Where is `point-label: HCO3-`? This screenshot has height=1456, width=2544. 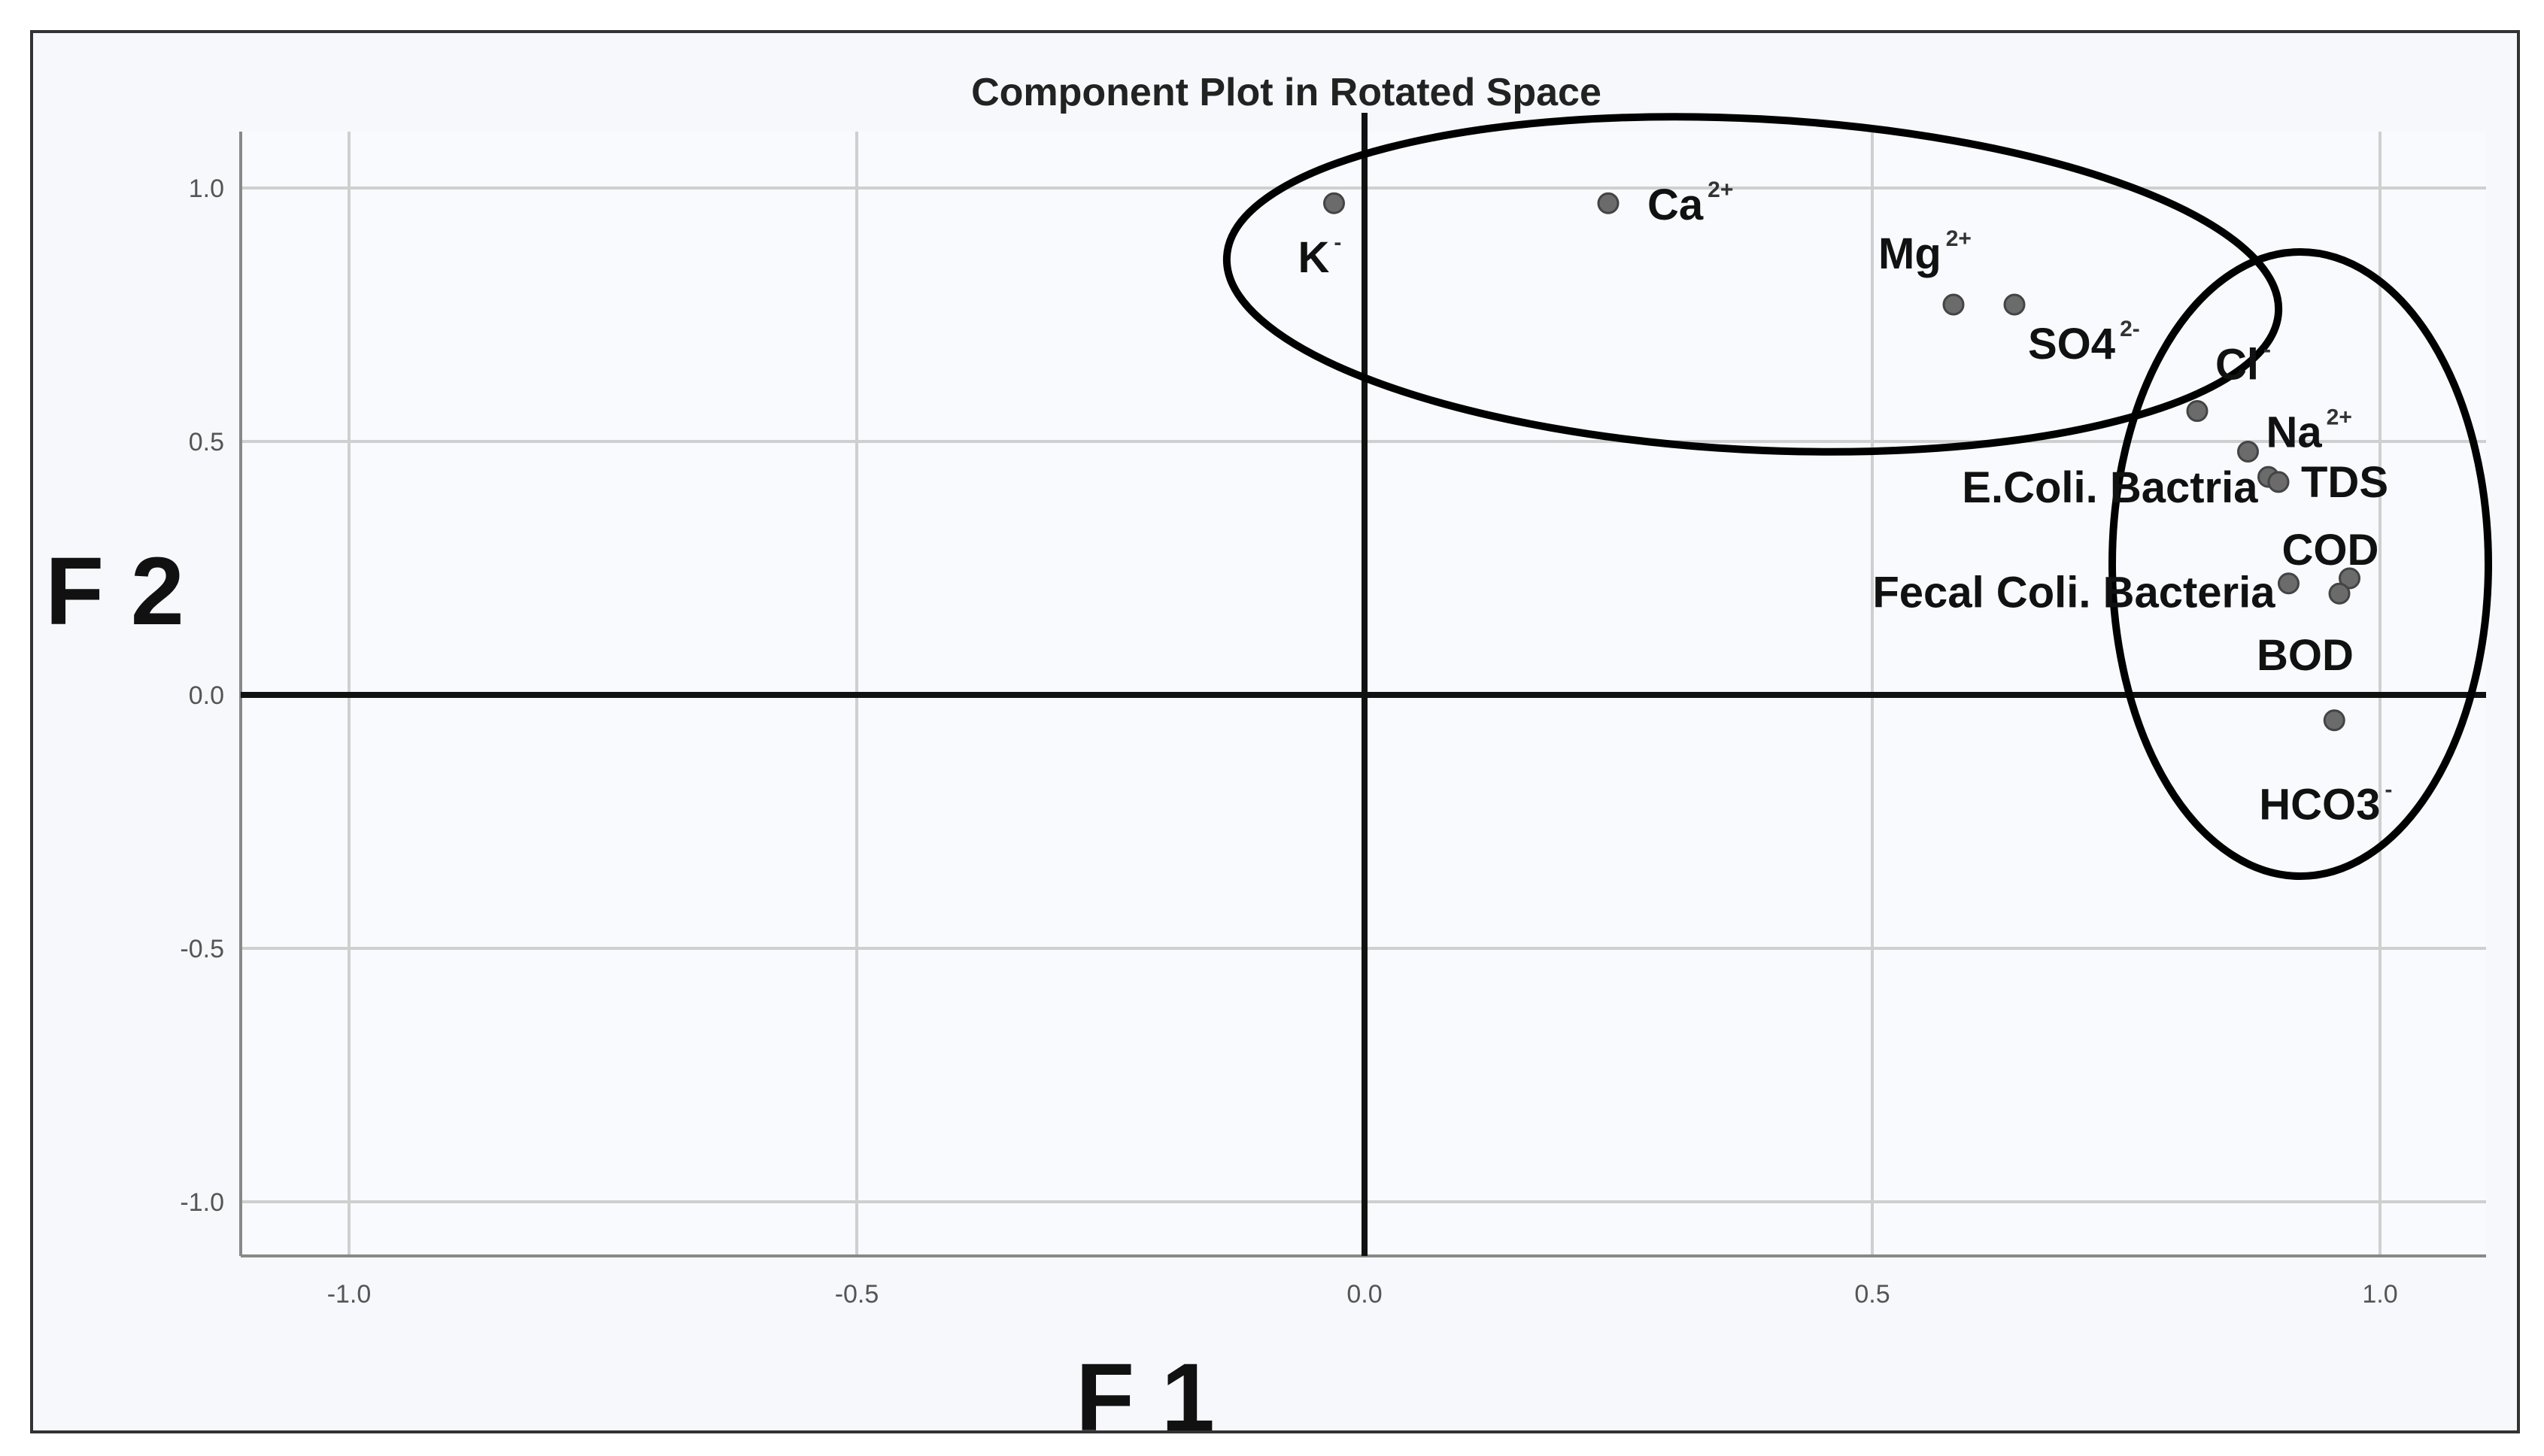
point-label: HCO3- is located at coordinates (2325, 804).